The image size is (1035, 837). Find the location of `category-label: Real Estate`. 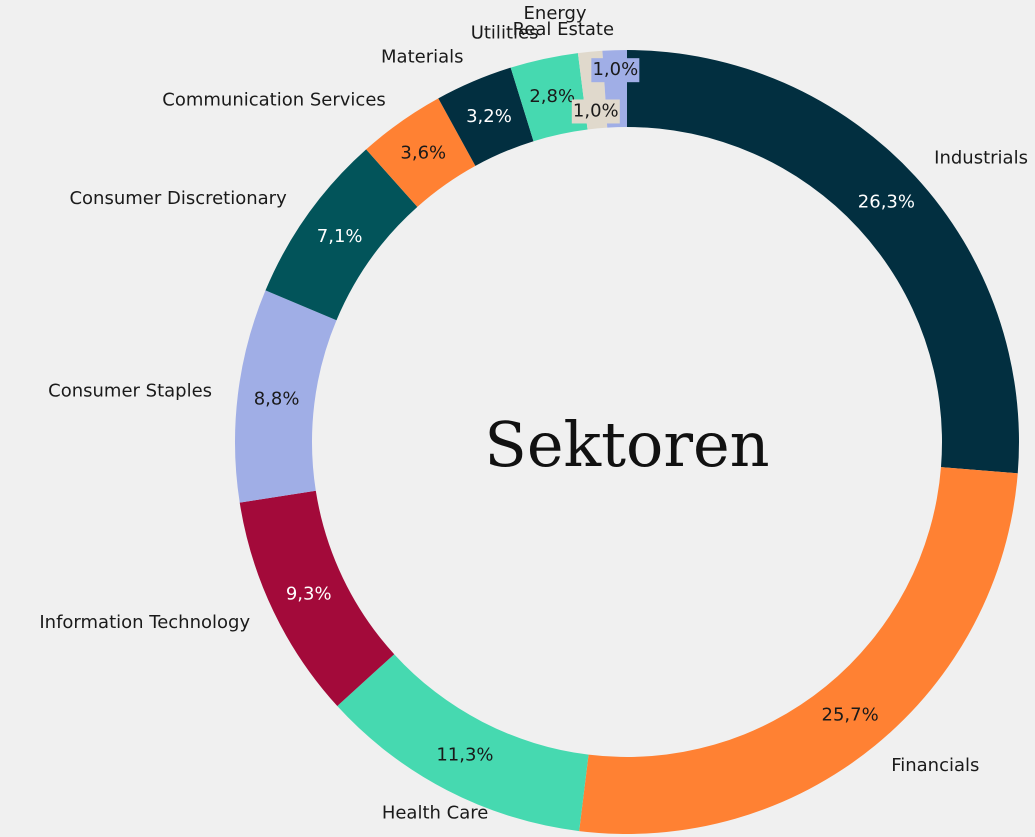

category-label: Real Estate is located at coordinates (564, 29).